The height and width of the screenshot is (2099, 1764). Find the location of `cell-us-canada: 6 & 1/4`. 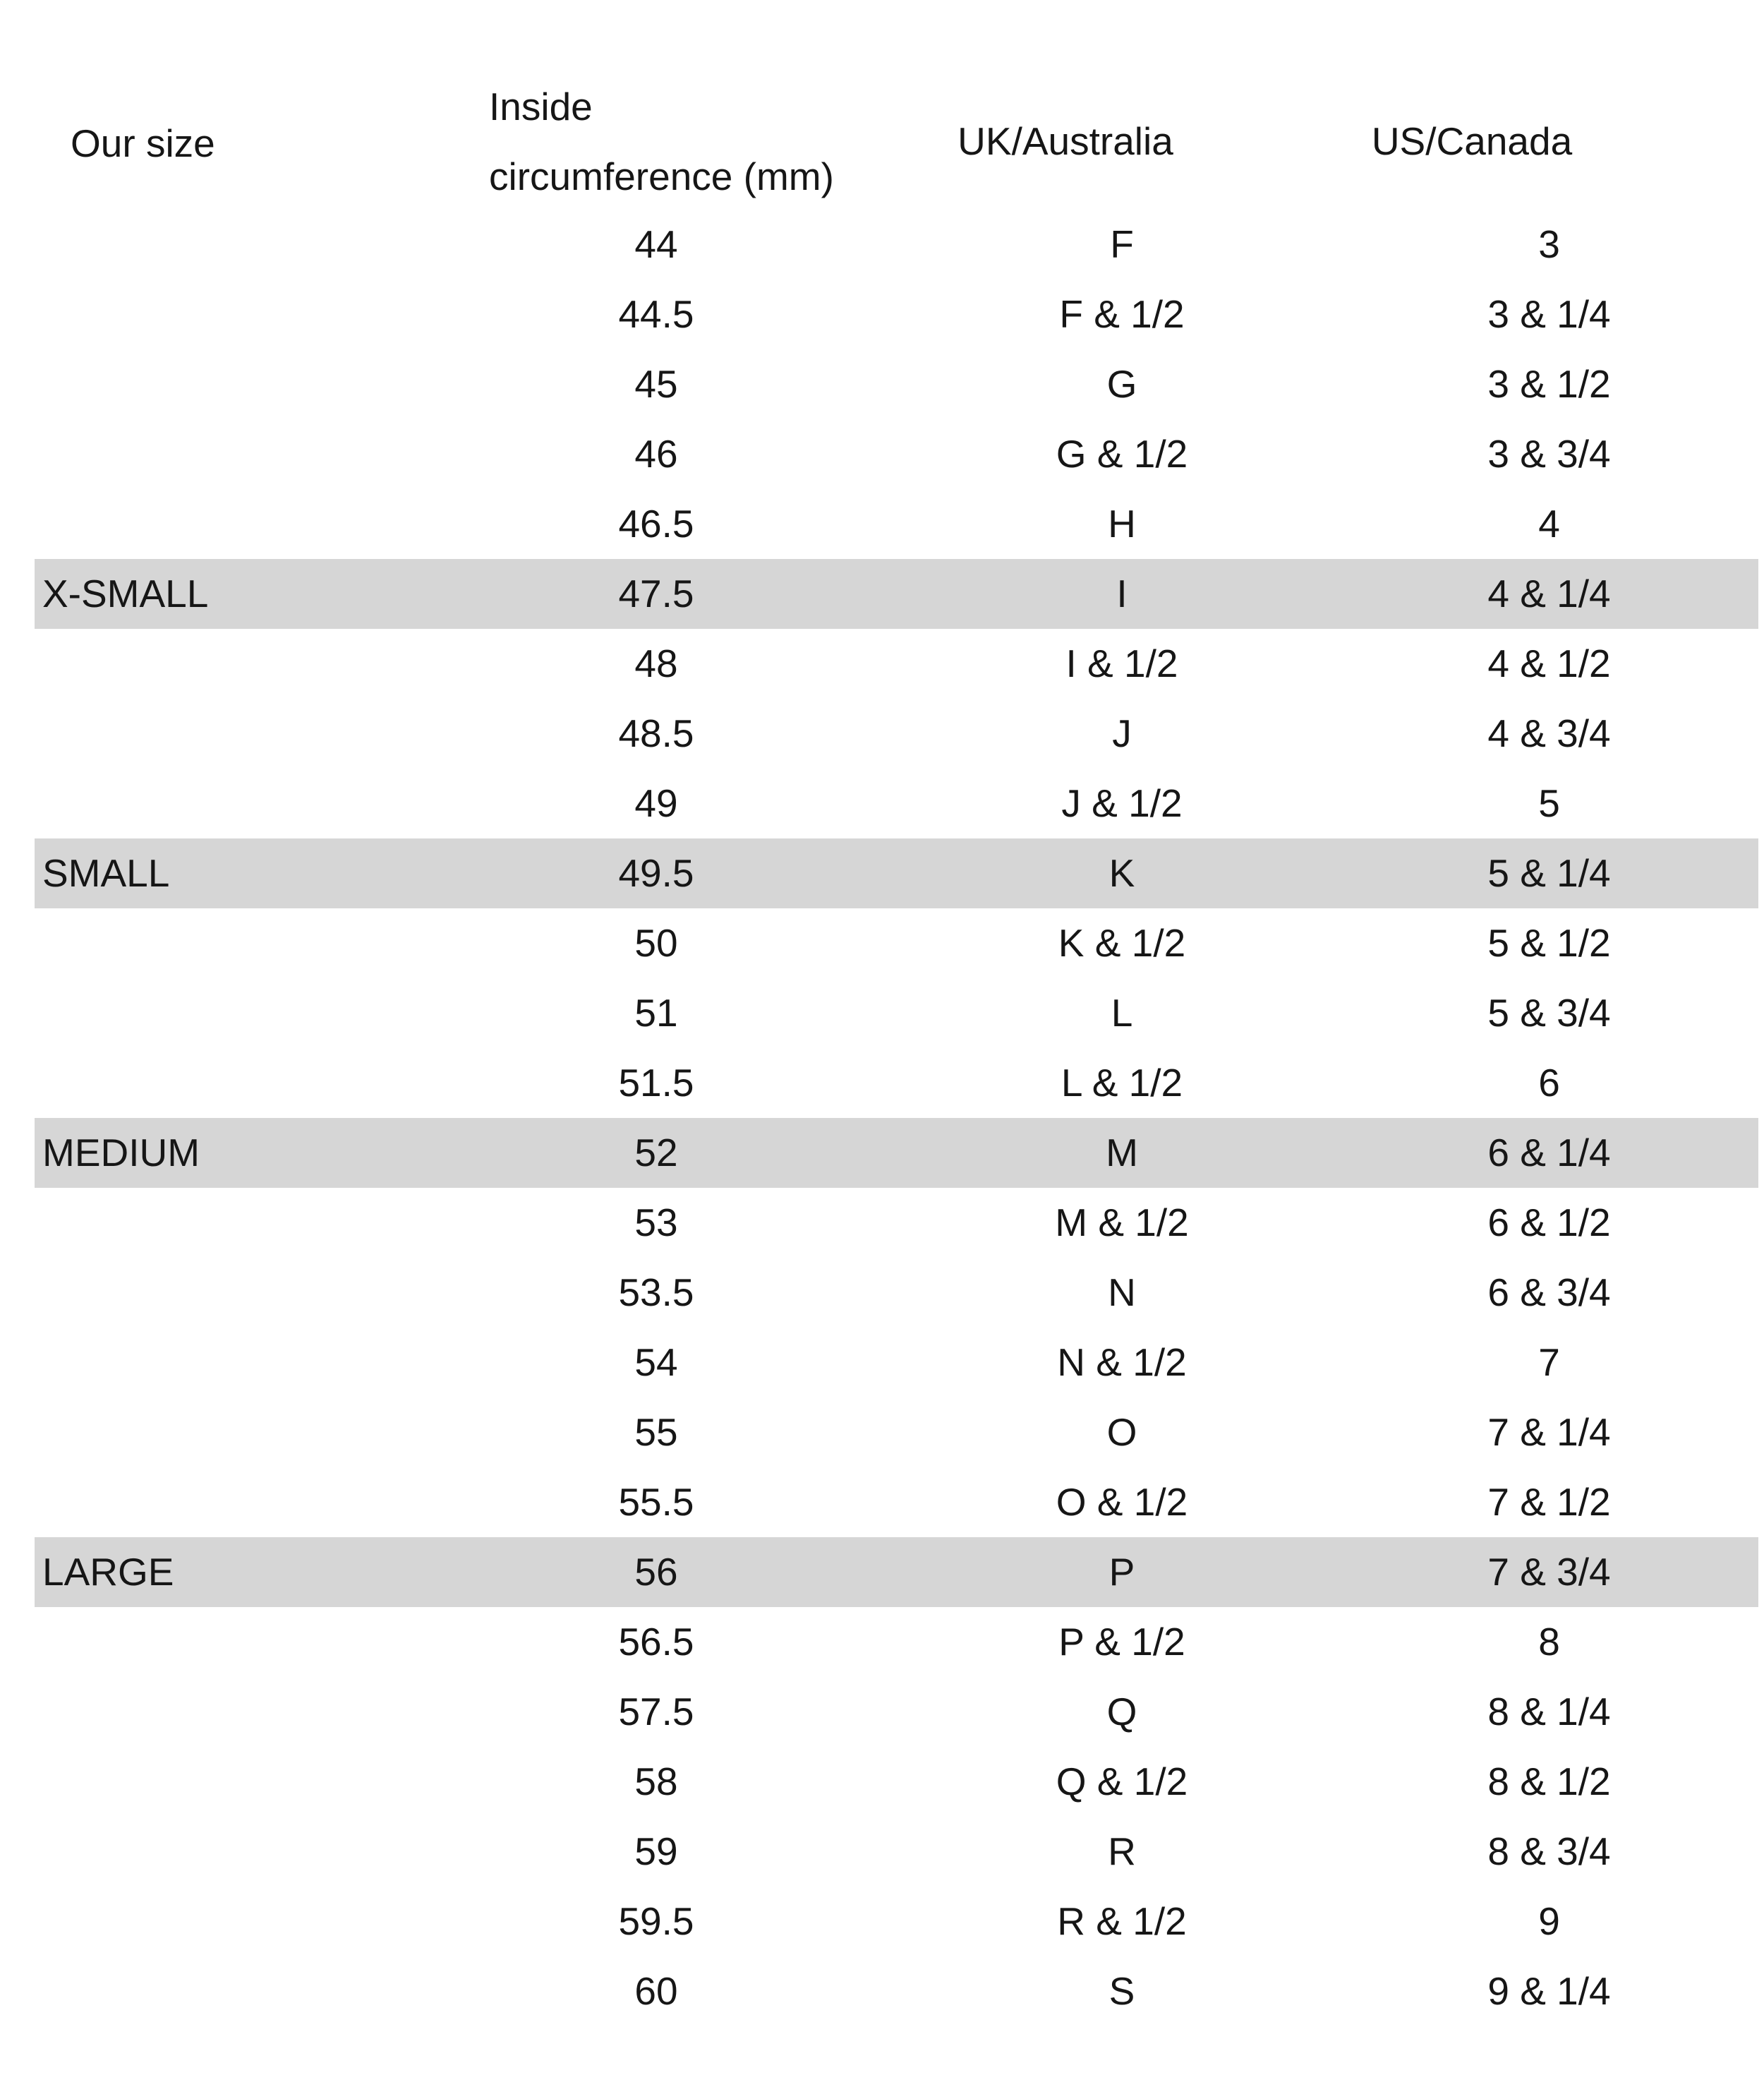

cell-us-canada: 6 & 1/4 is located at coordinates (1549, 1152).